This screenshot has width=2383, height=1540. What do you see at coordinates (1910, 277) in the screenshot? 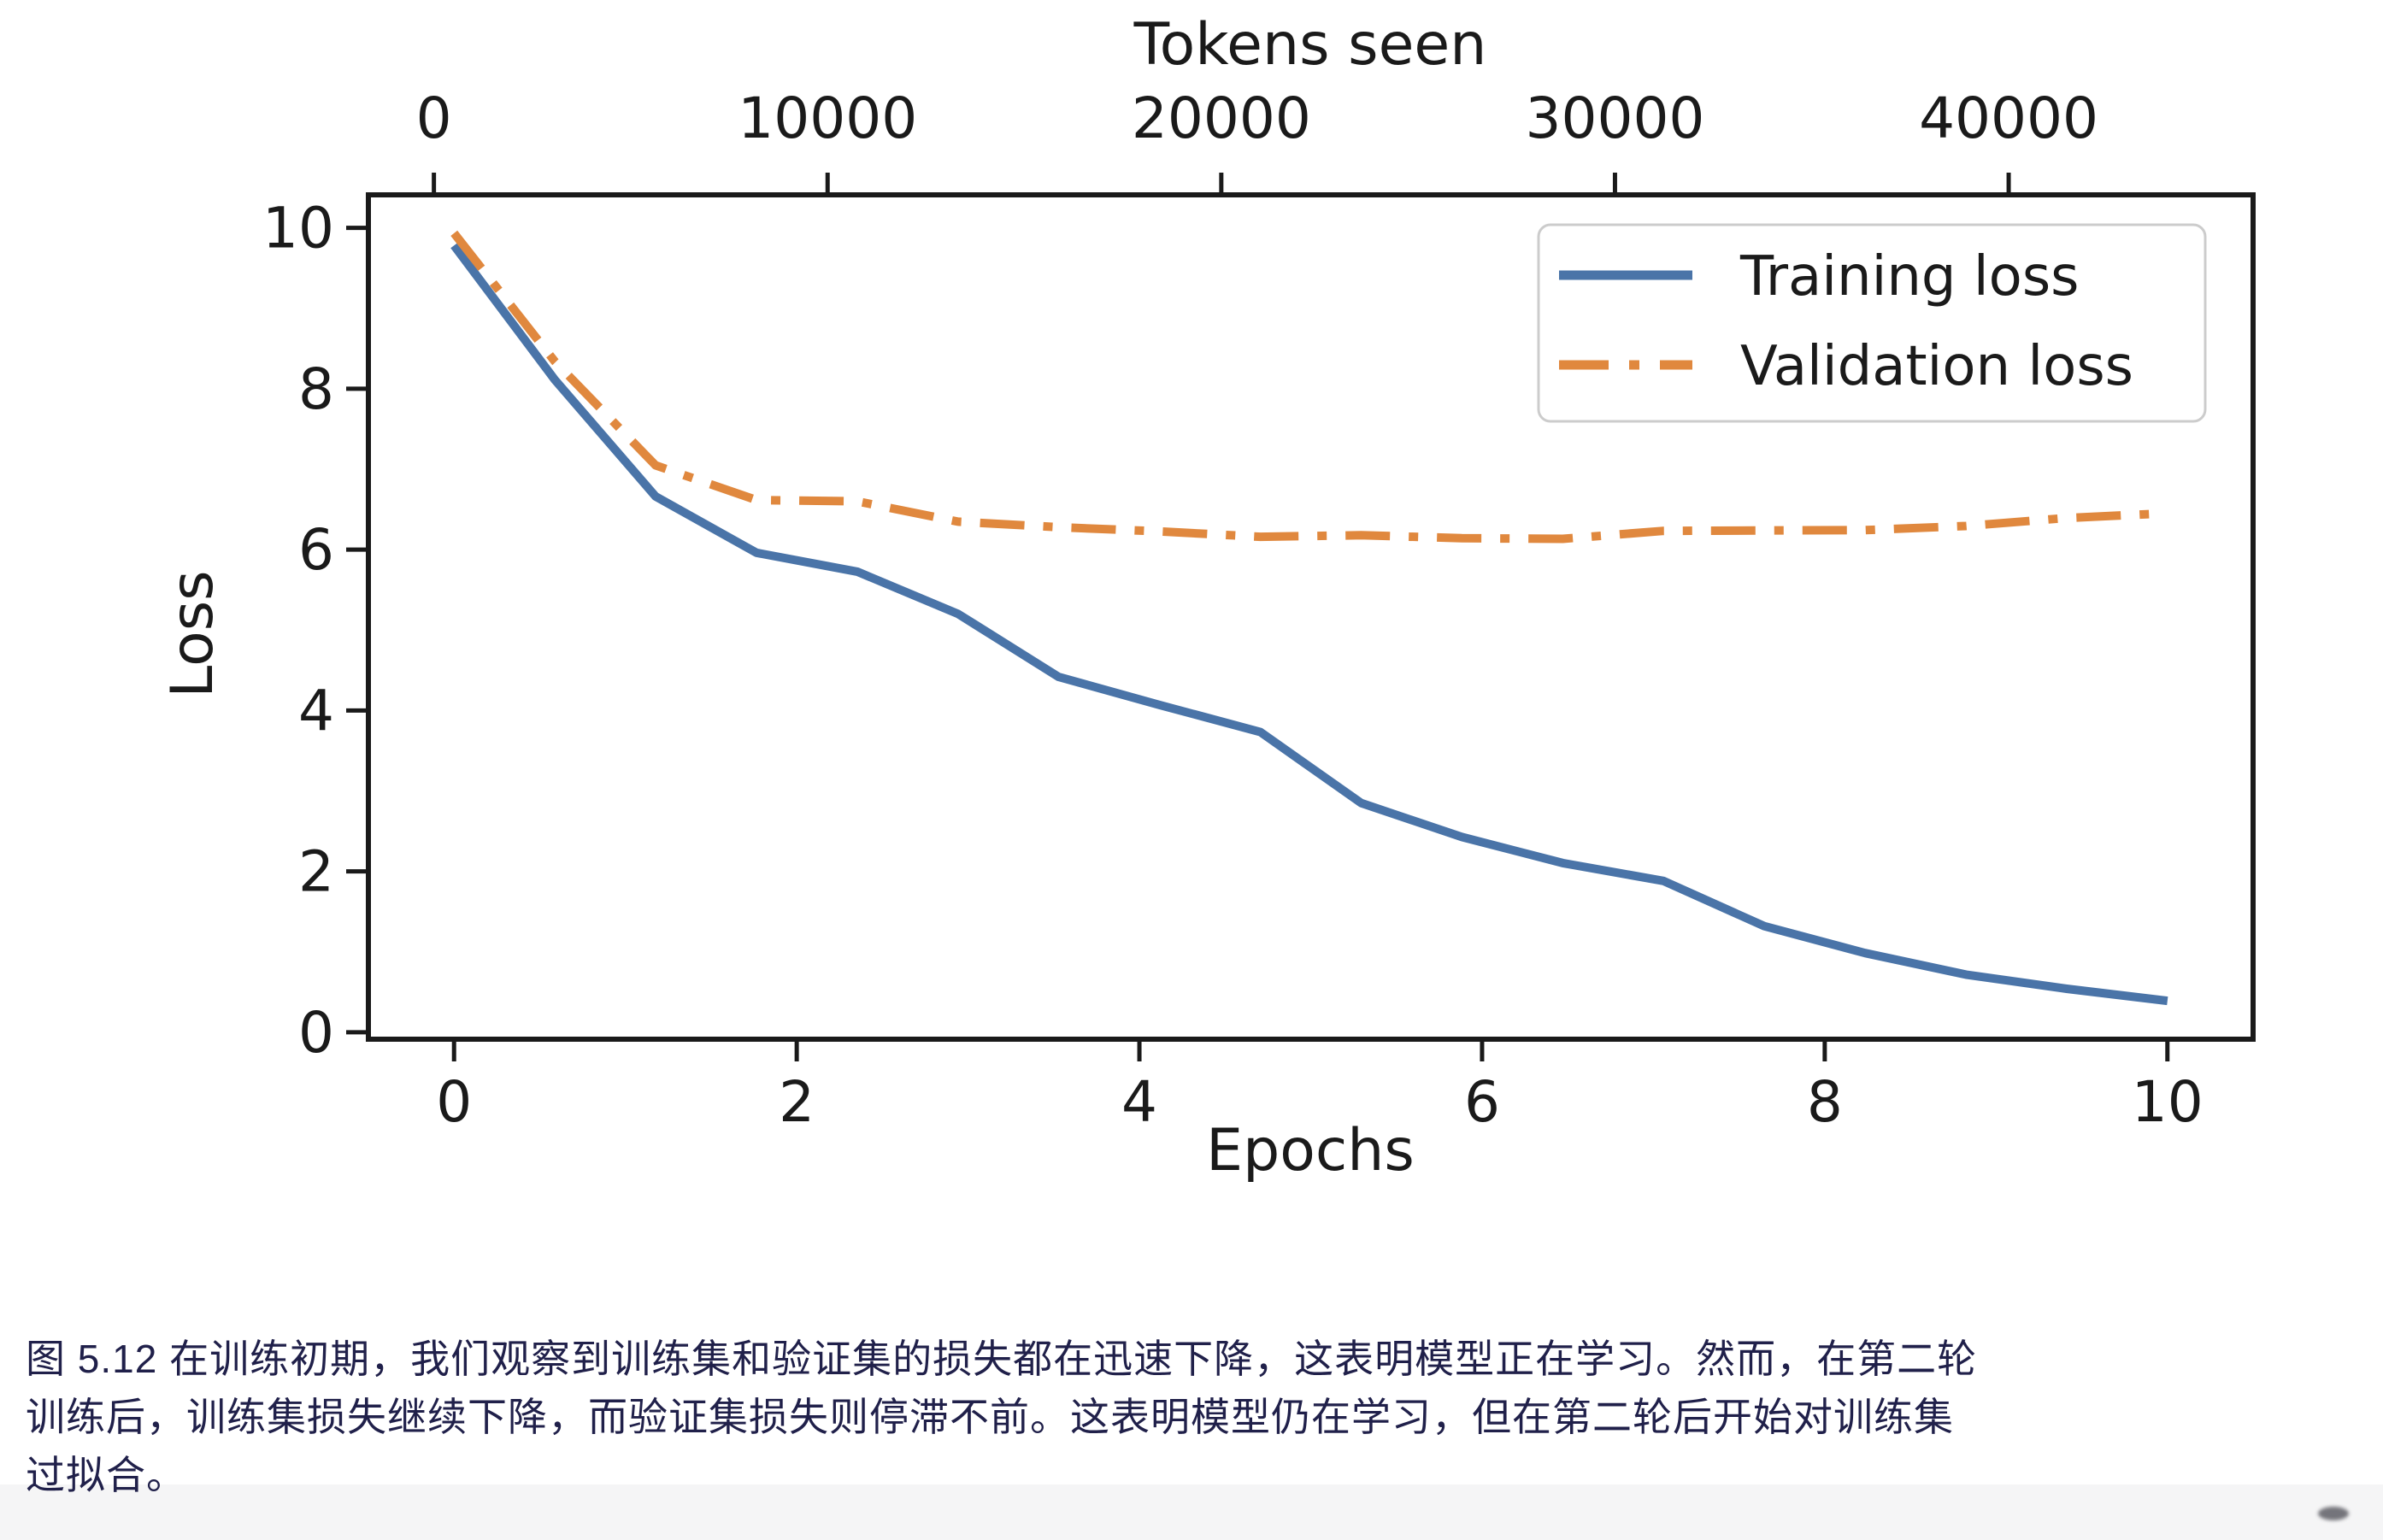
I see `legend-label-training: Training loss` at bounding box center [1910, 277].